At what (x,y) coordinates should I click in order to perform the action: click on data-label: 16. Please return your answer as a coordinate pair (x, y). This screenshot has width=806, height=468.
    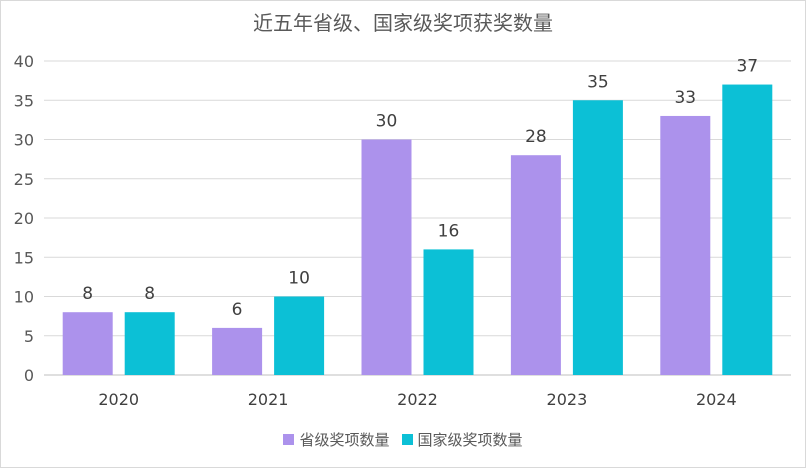
    Looking at the image, I should click on (449, 231).